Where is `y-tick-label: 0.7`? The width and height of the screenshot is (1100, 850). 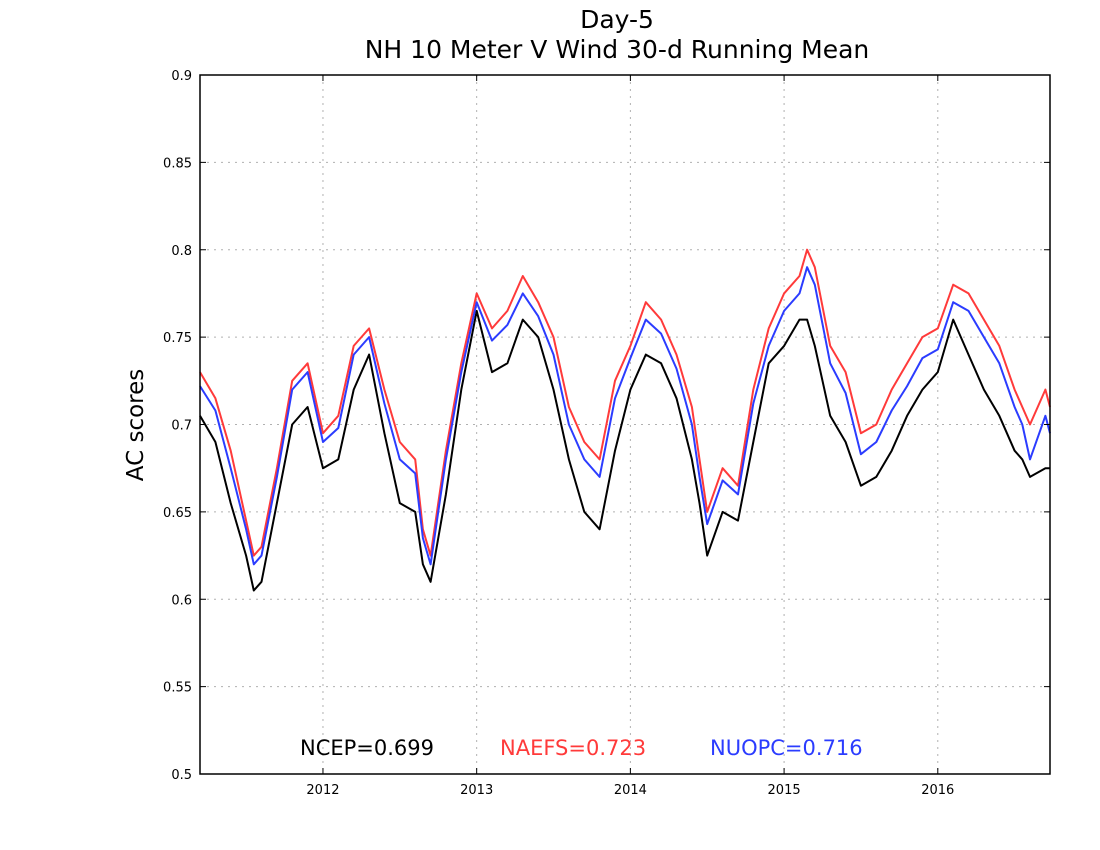 y-tick-label: 0.7 is located at coordinates (181, 426).